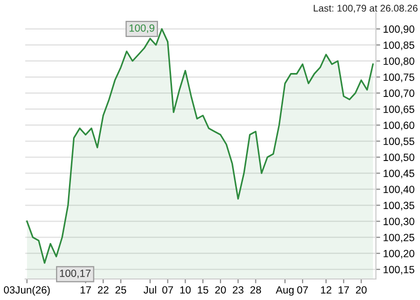 Image resolution: width=420 pixels, height=300 pixels. Describe the element at coordinates (256, 290) in the screenshot. I see `x-tick-label: 28` at that location.